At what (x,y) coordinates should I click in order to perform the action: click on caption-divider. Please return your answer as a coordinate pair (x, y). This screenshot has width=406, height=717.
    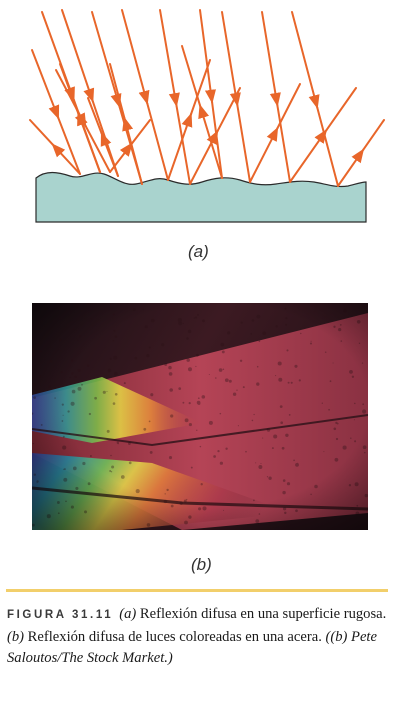
    Looking at the image, I should click on (197, 590).